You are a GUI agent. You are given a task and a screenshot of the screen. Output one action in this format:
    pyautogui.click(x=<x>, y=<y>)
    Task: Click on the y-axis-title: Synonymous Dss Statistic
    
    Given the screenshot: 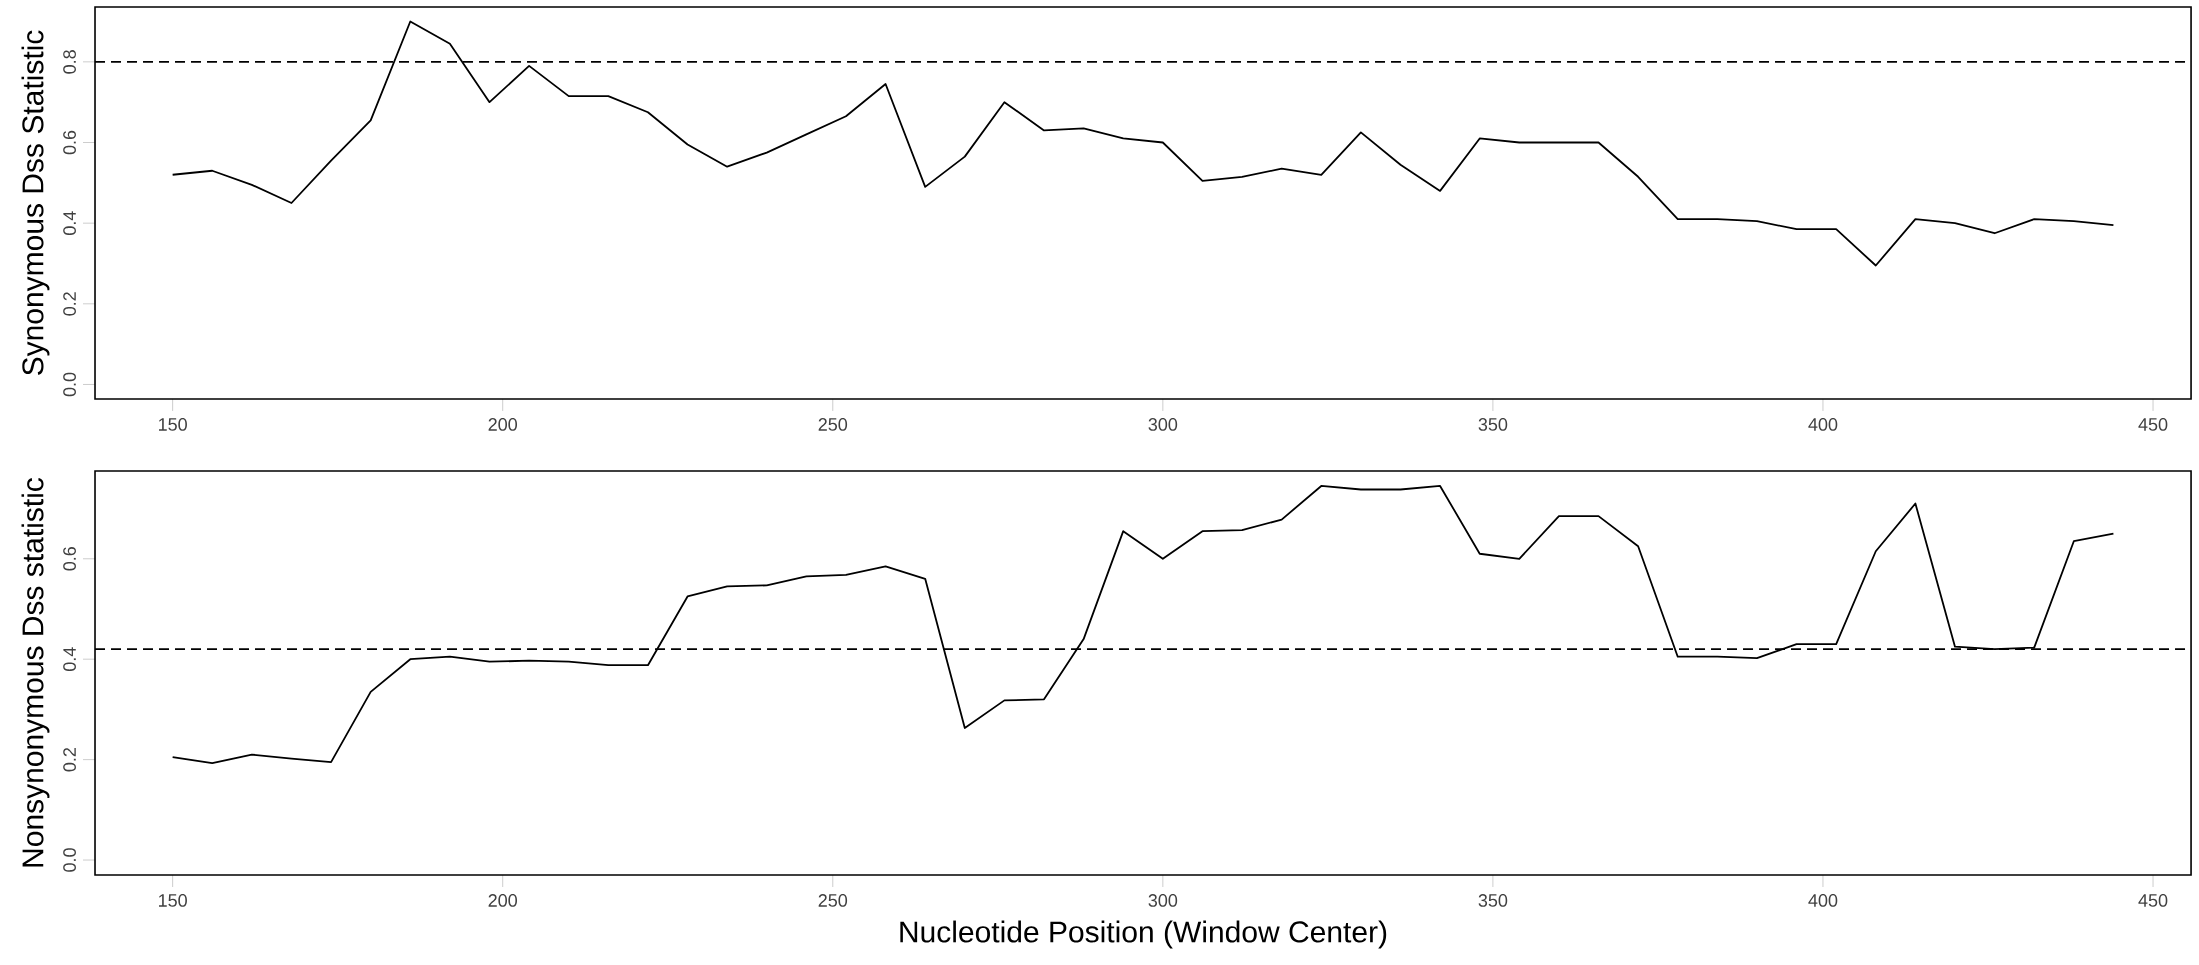 What is the action you would take?
    pyautogui.click(x=35, y=203)
    